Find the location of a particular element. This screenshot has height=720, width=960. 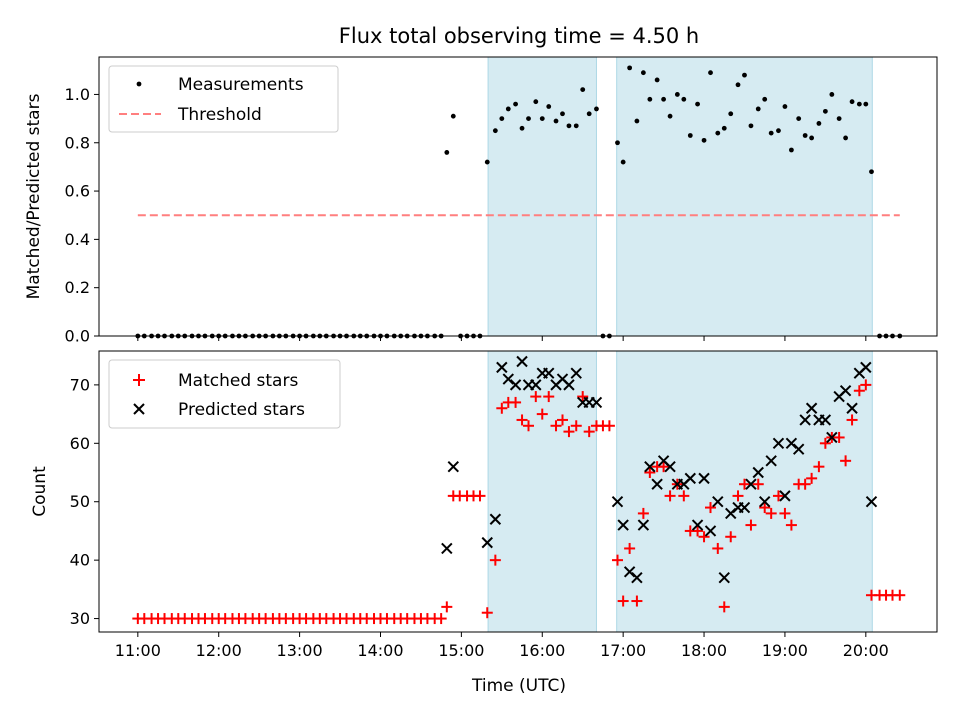

bottom-xtick-label-8: 19:00 is located at coordinates (785, 650).